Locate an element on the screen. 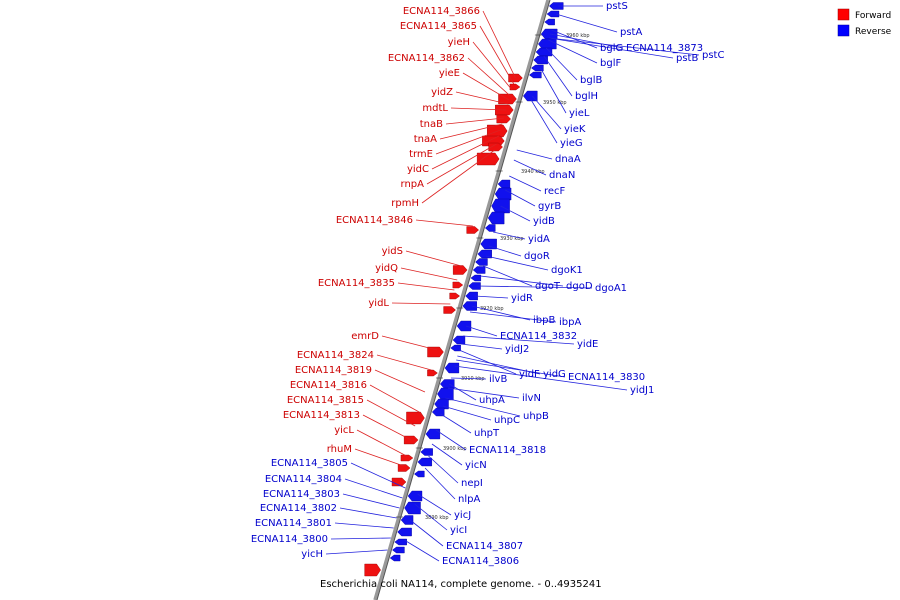 This screenshot has height=600, width=900. reverse-gene-label: uhpA is located at coordinates (492, 400).